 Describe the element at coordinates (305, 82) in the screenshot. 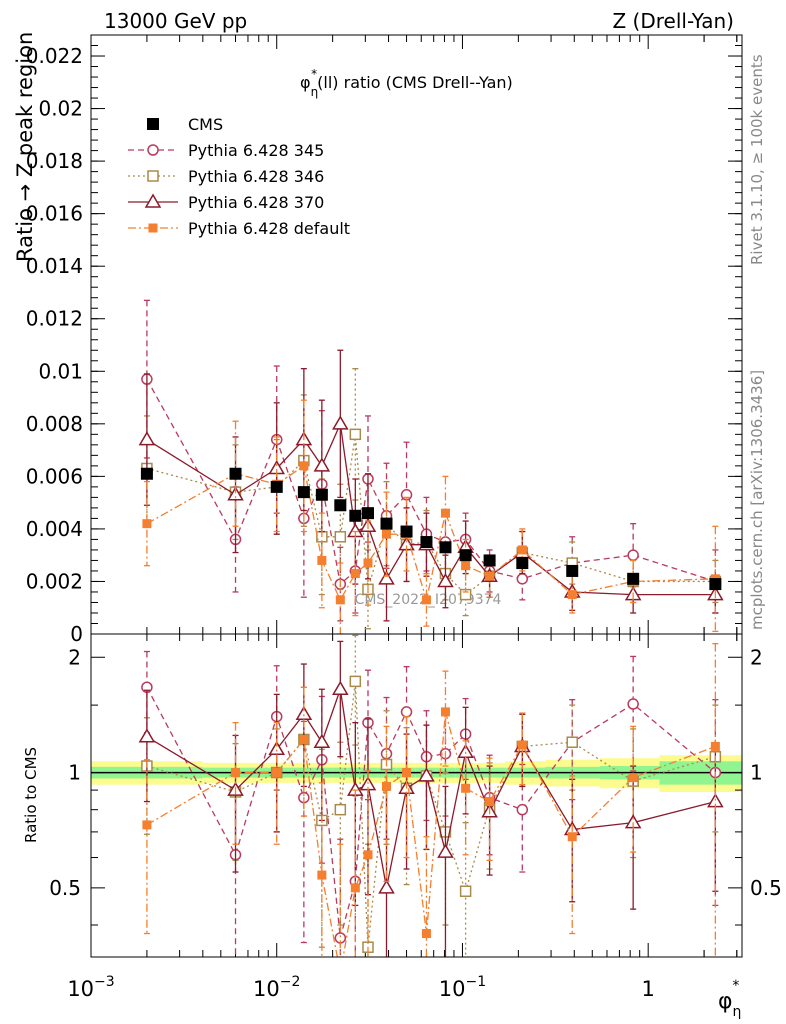

I see `title-phi: φ` at that location.